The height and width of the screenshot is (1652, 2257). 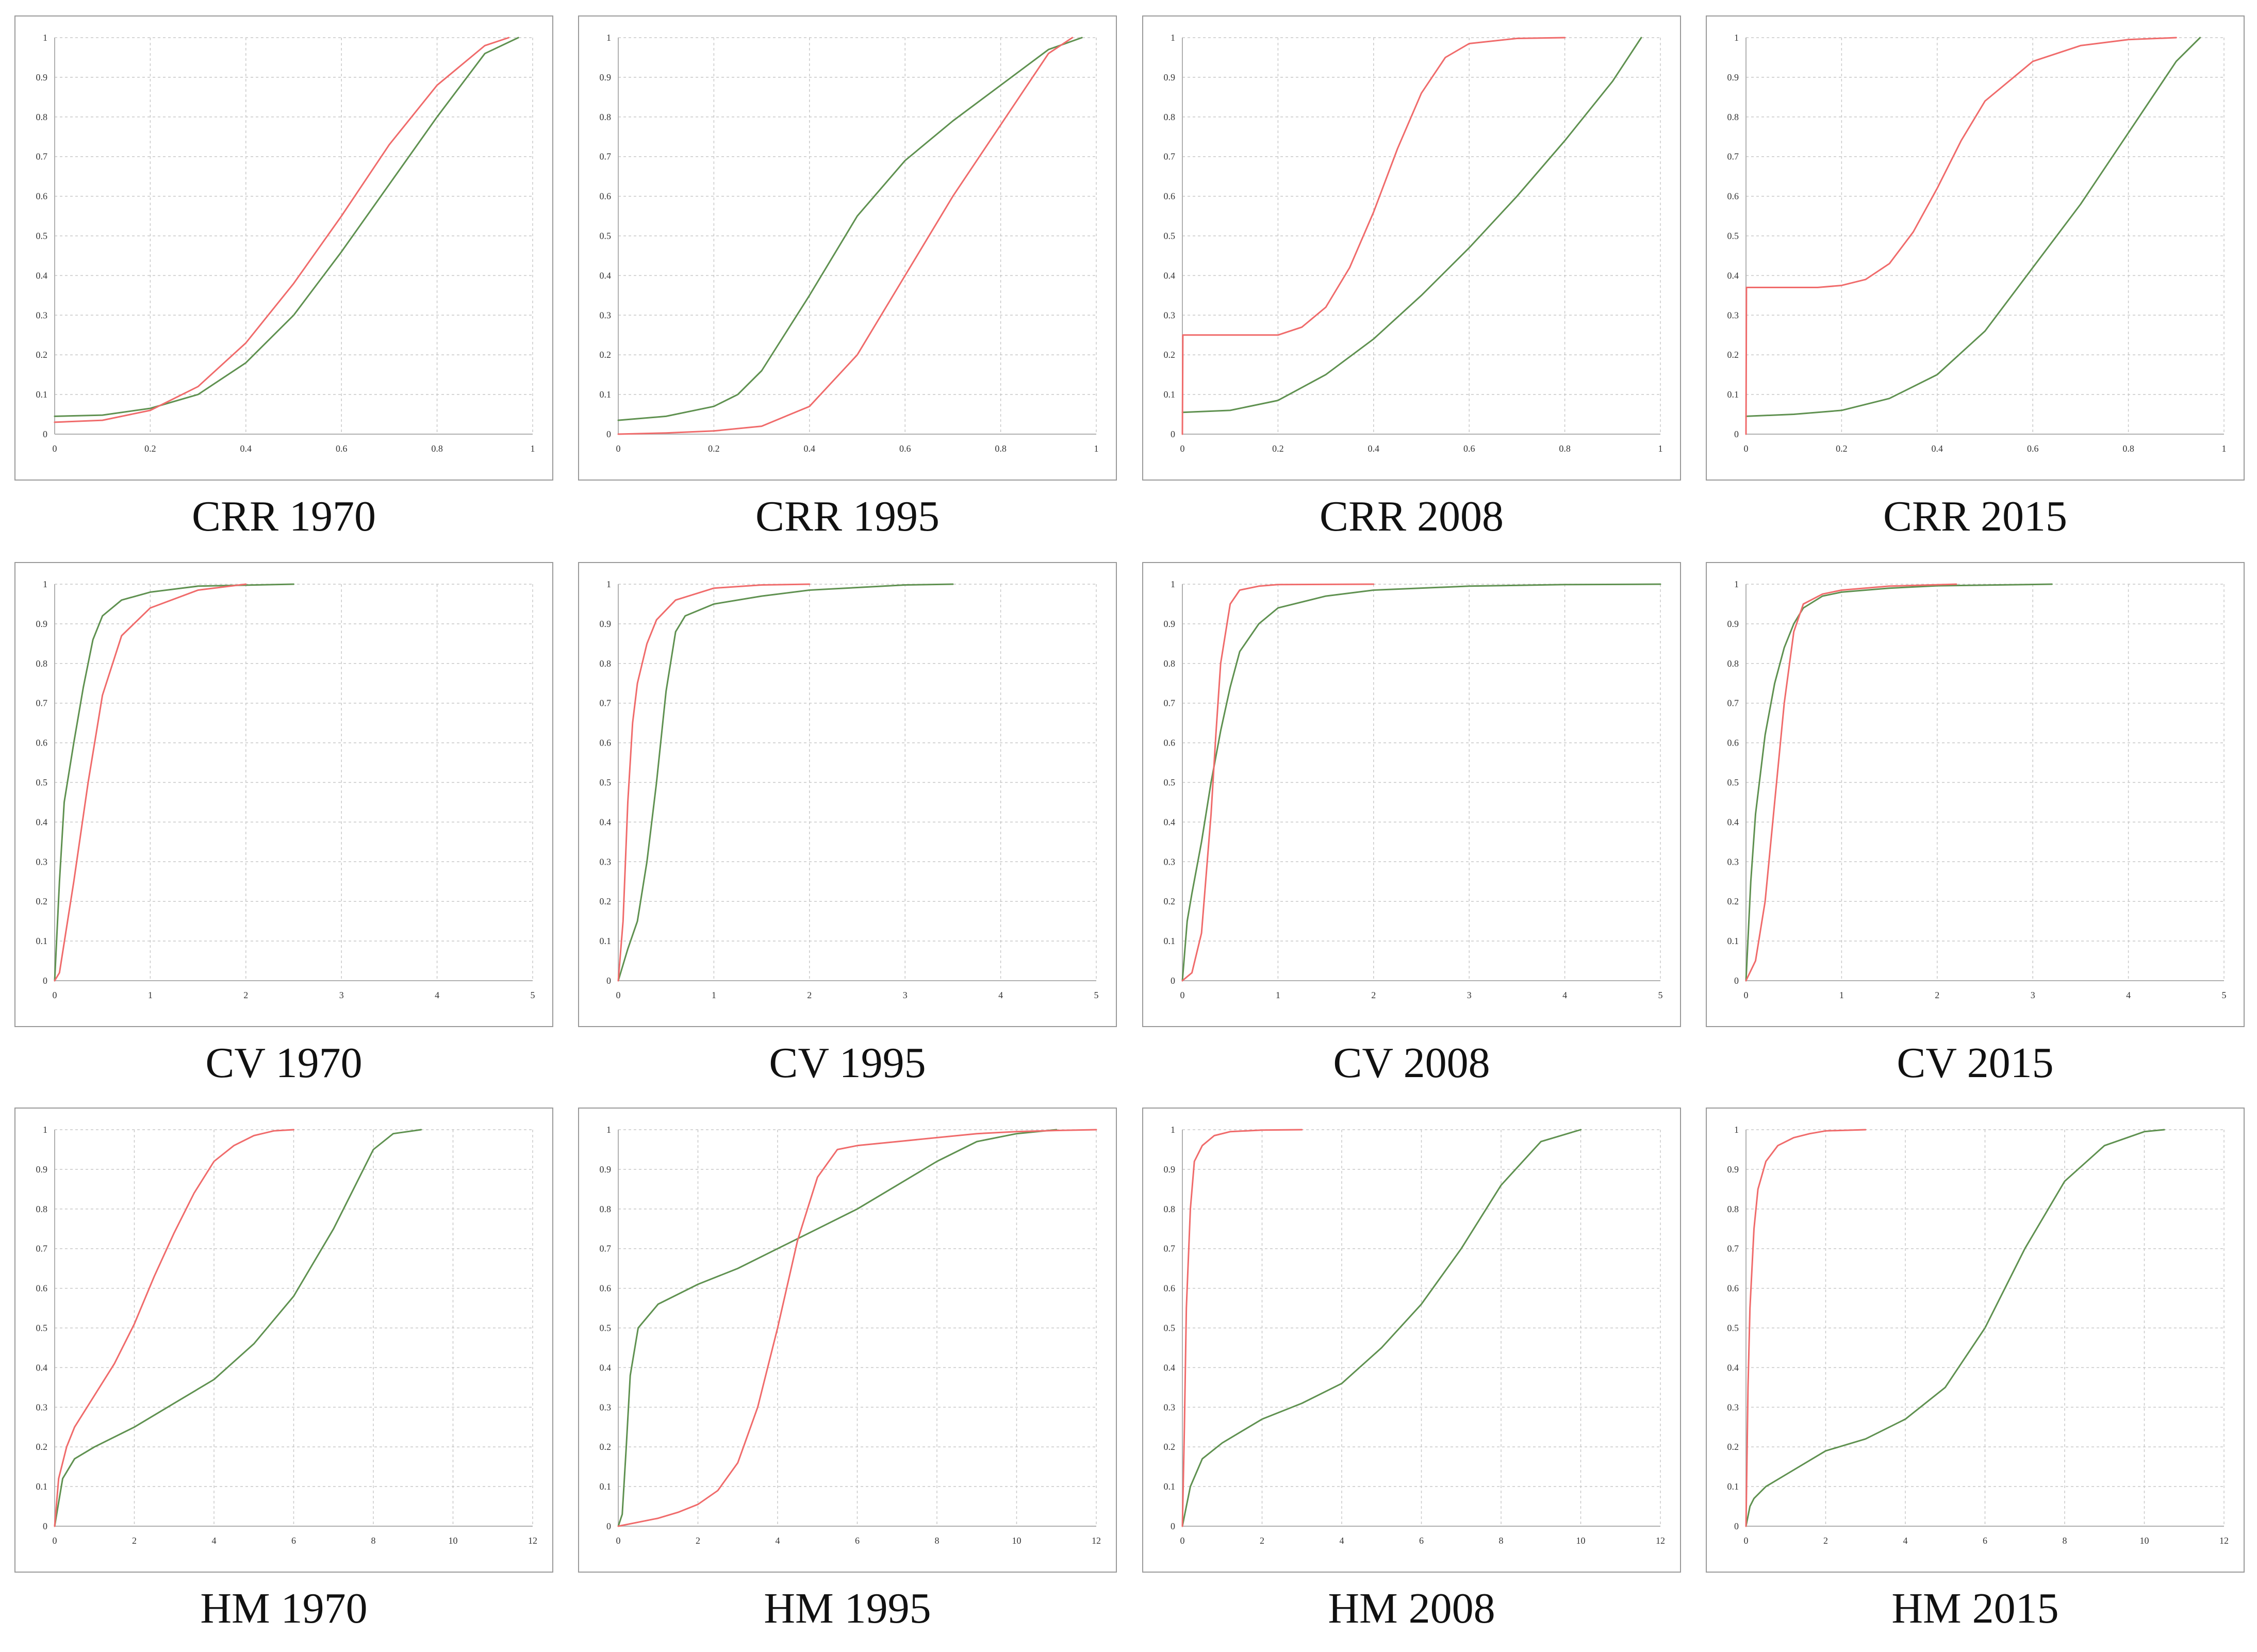 I want to click on x-tick-label: 6, so click(x=293, y=1540).